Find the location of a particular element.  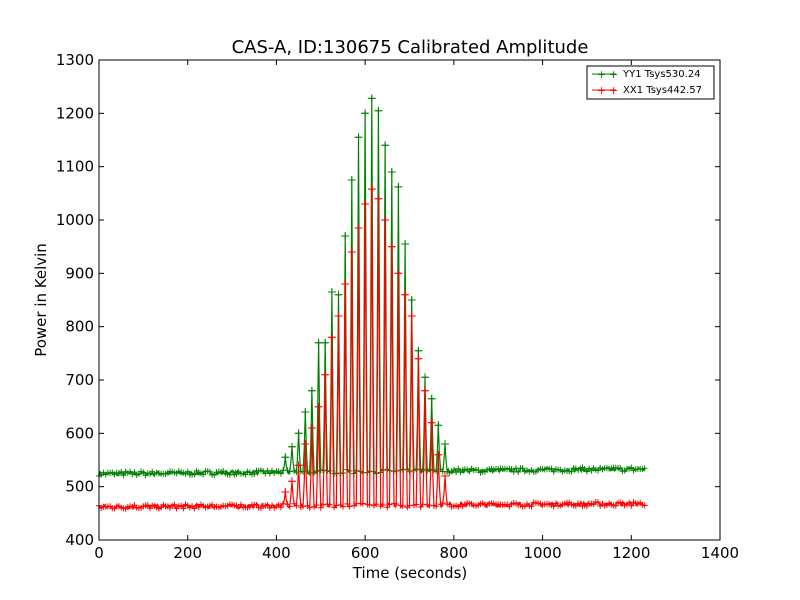

x-tick-label: 800 is located at coordinates (454, 553).